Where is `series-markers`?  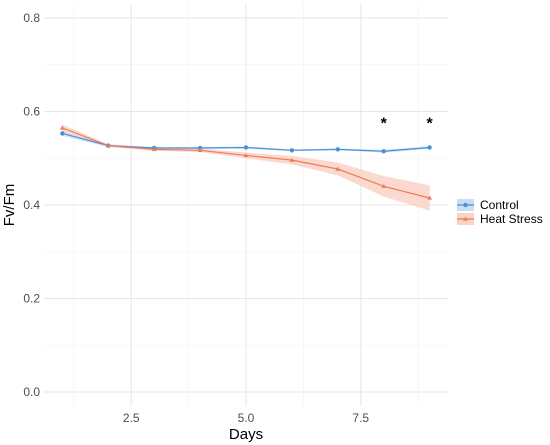 series-markers is located at coordinates (246, 162).